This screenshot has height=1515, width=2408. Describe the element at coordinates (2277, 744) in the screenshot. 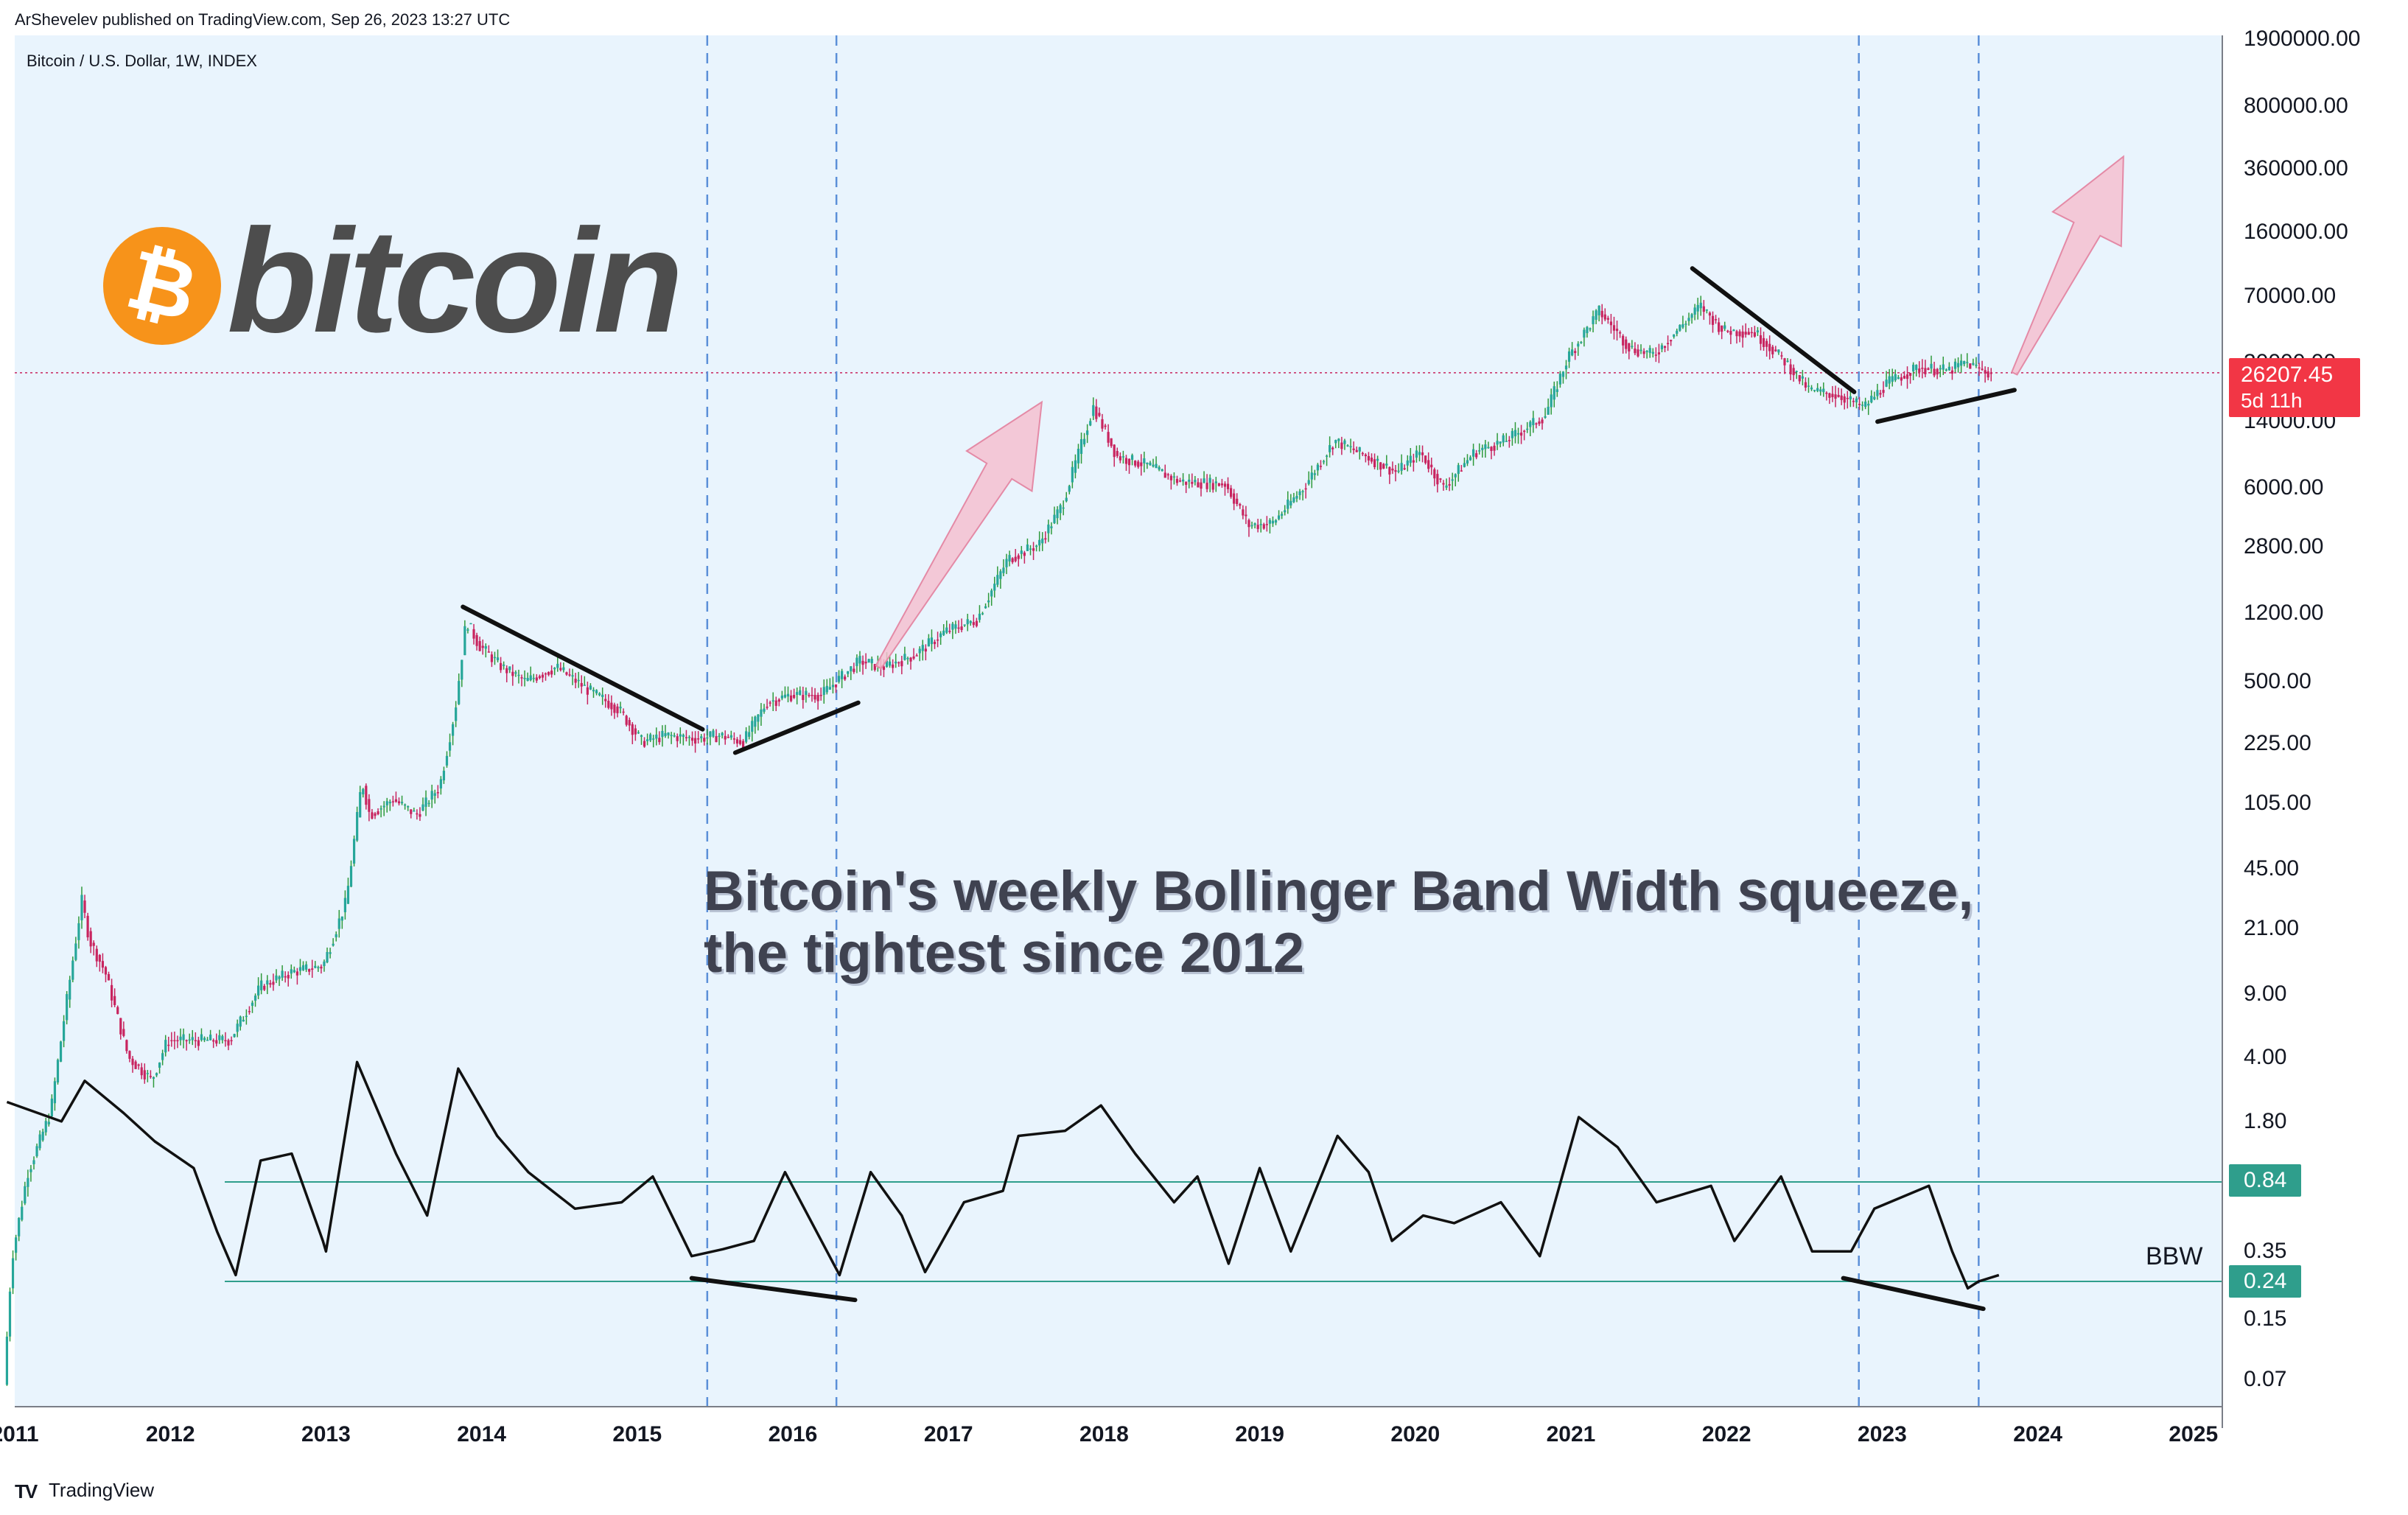

I see `y-tick-label: 225.00` at that location.